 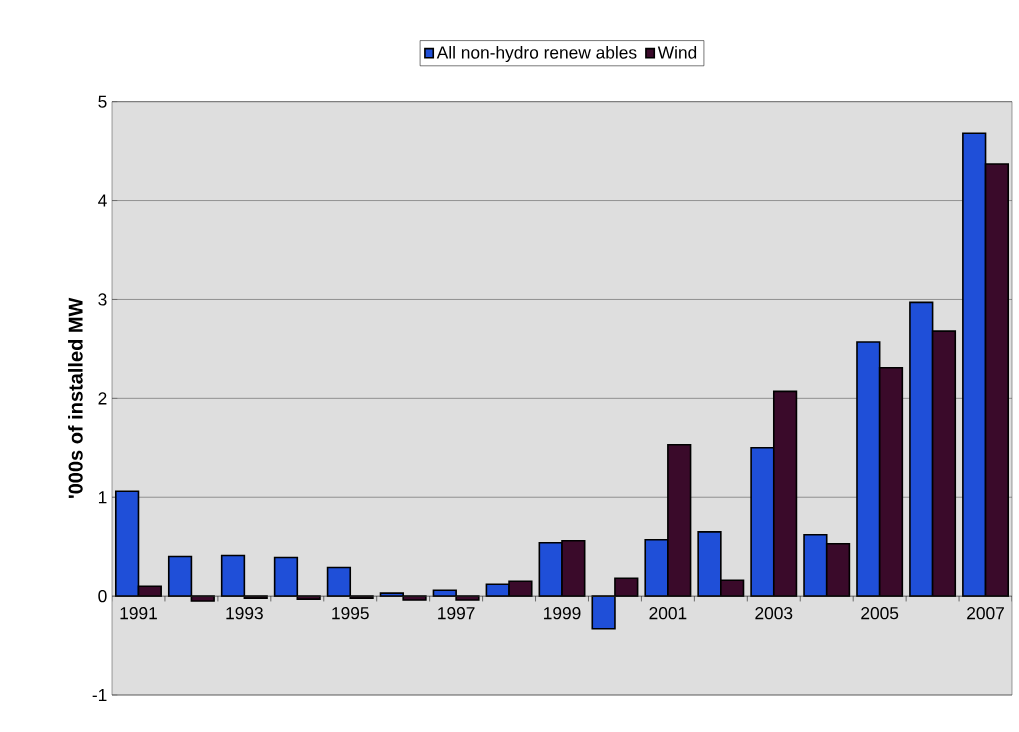 What do you see at coordinates (102, 497) in the screenshot?
I see `y-tick-label: 1` at bounding box center [102, 497].